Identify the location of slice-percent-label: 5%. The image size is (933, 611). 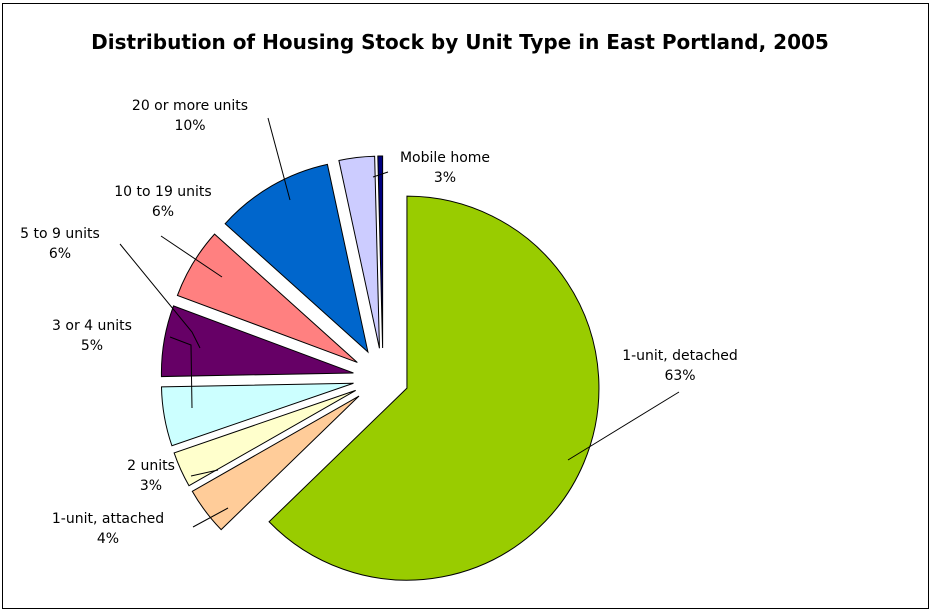
(92, 346).